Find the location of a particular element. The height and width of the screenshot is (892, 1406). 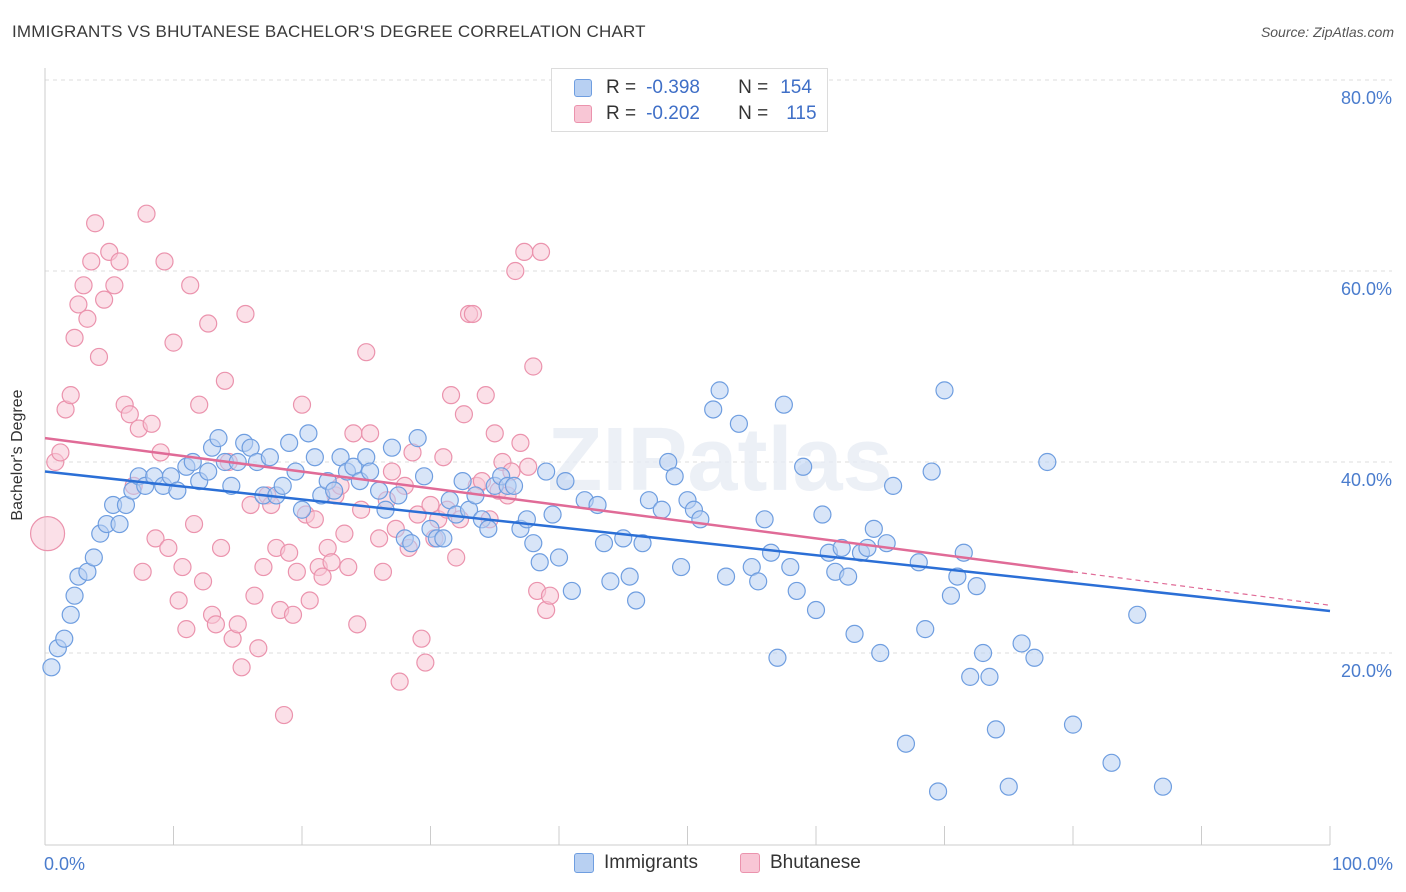

n-label: N = is located at coordinates (753, 87).